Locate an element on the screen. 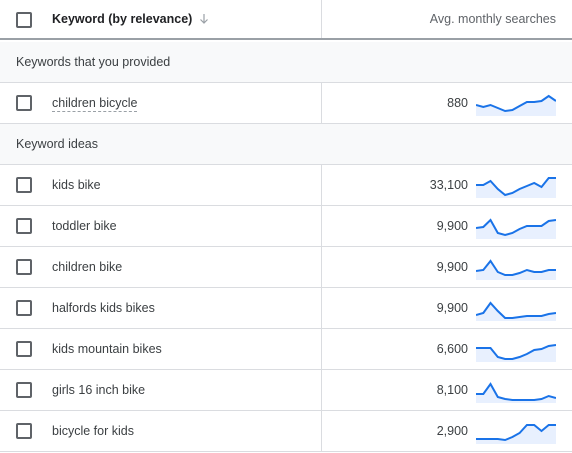 The image size is (572, 453). keyword-header-label: Keyword (by relevance) is located at coordinates (122, 19).